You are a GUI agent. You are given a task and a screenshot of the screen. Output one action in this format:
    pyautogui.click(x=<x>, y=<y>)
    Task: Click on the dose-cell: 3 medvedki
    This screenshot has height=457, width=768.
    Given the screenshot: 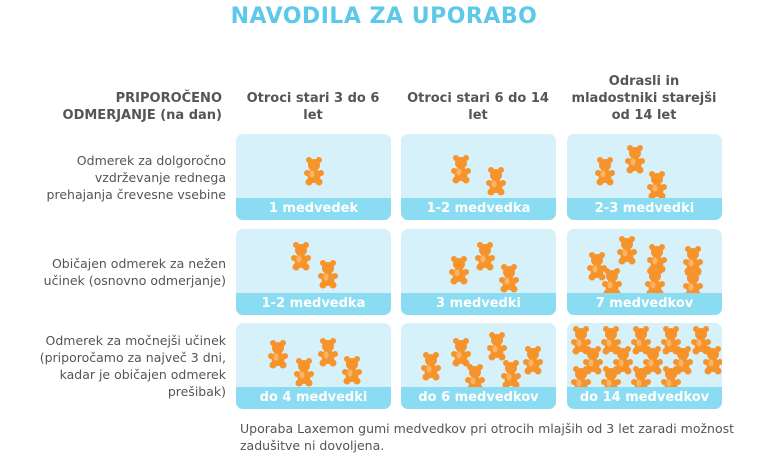 What is the action you would take?
    pyautogui.click(x=478, y=272)
    